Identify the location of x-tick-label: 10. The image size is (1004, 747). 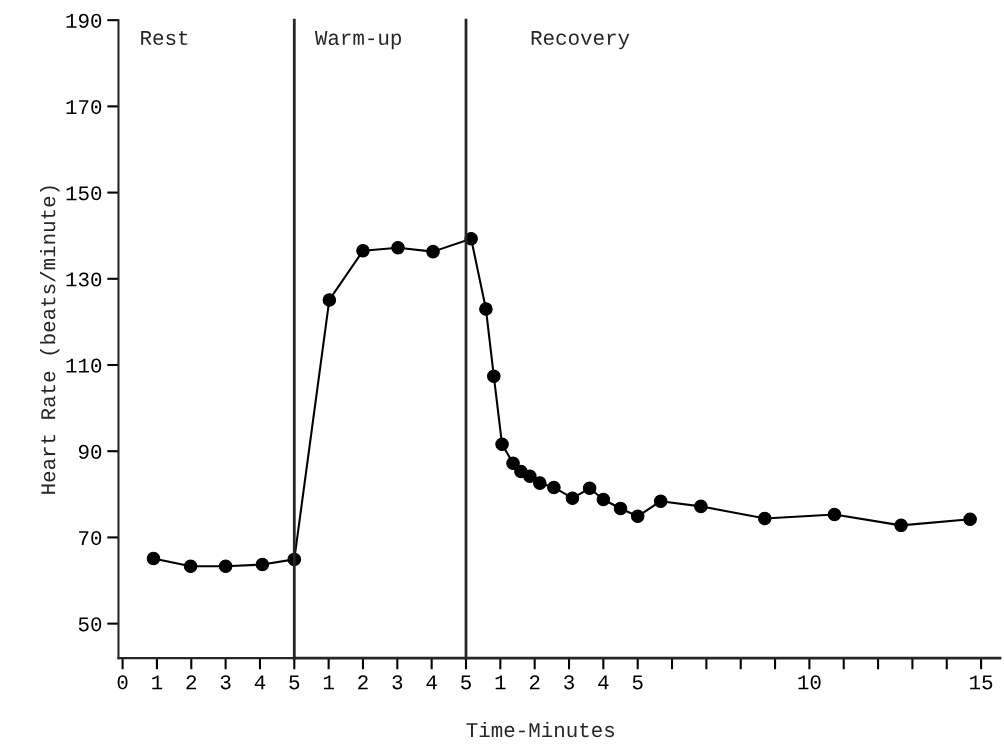
(809, 682).